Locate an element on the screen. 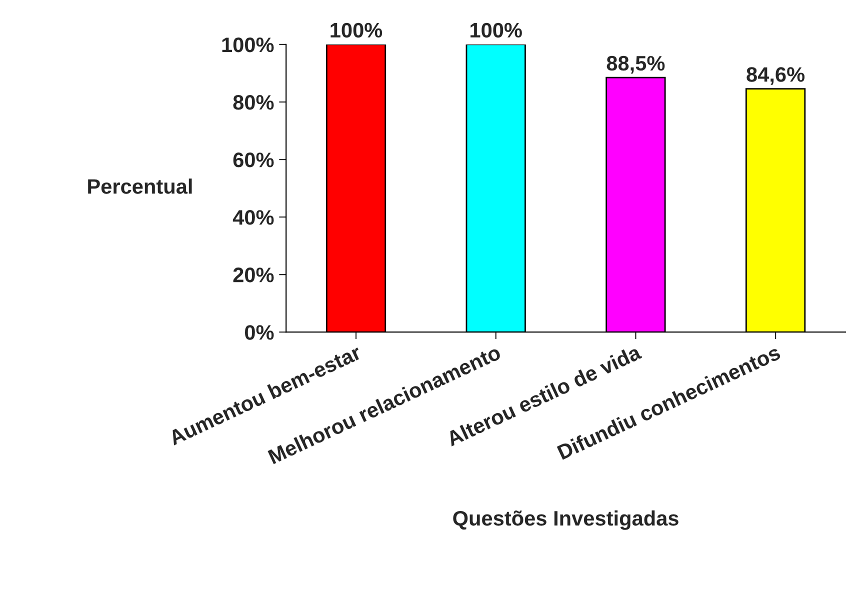 This screenshot has width=854, height=593. y-tick-label: 100% is located at coordinates (248, 44).